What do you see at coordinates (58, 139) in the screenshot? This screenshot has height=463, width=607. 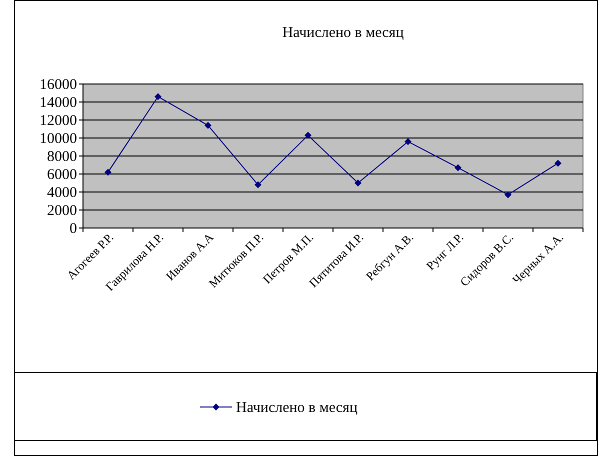 I see `y-tick-label: 10000` at bounding box center [58, 139].